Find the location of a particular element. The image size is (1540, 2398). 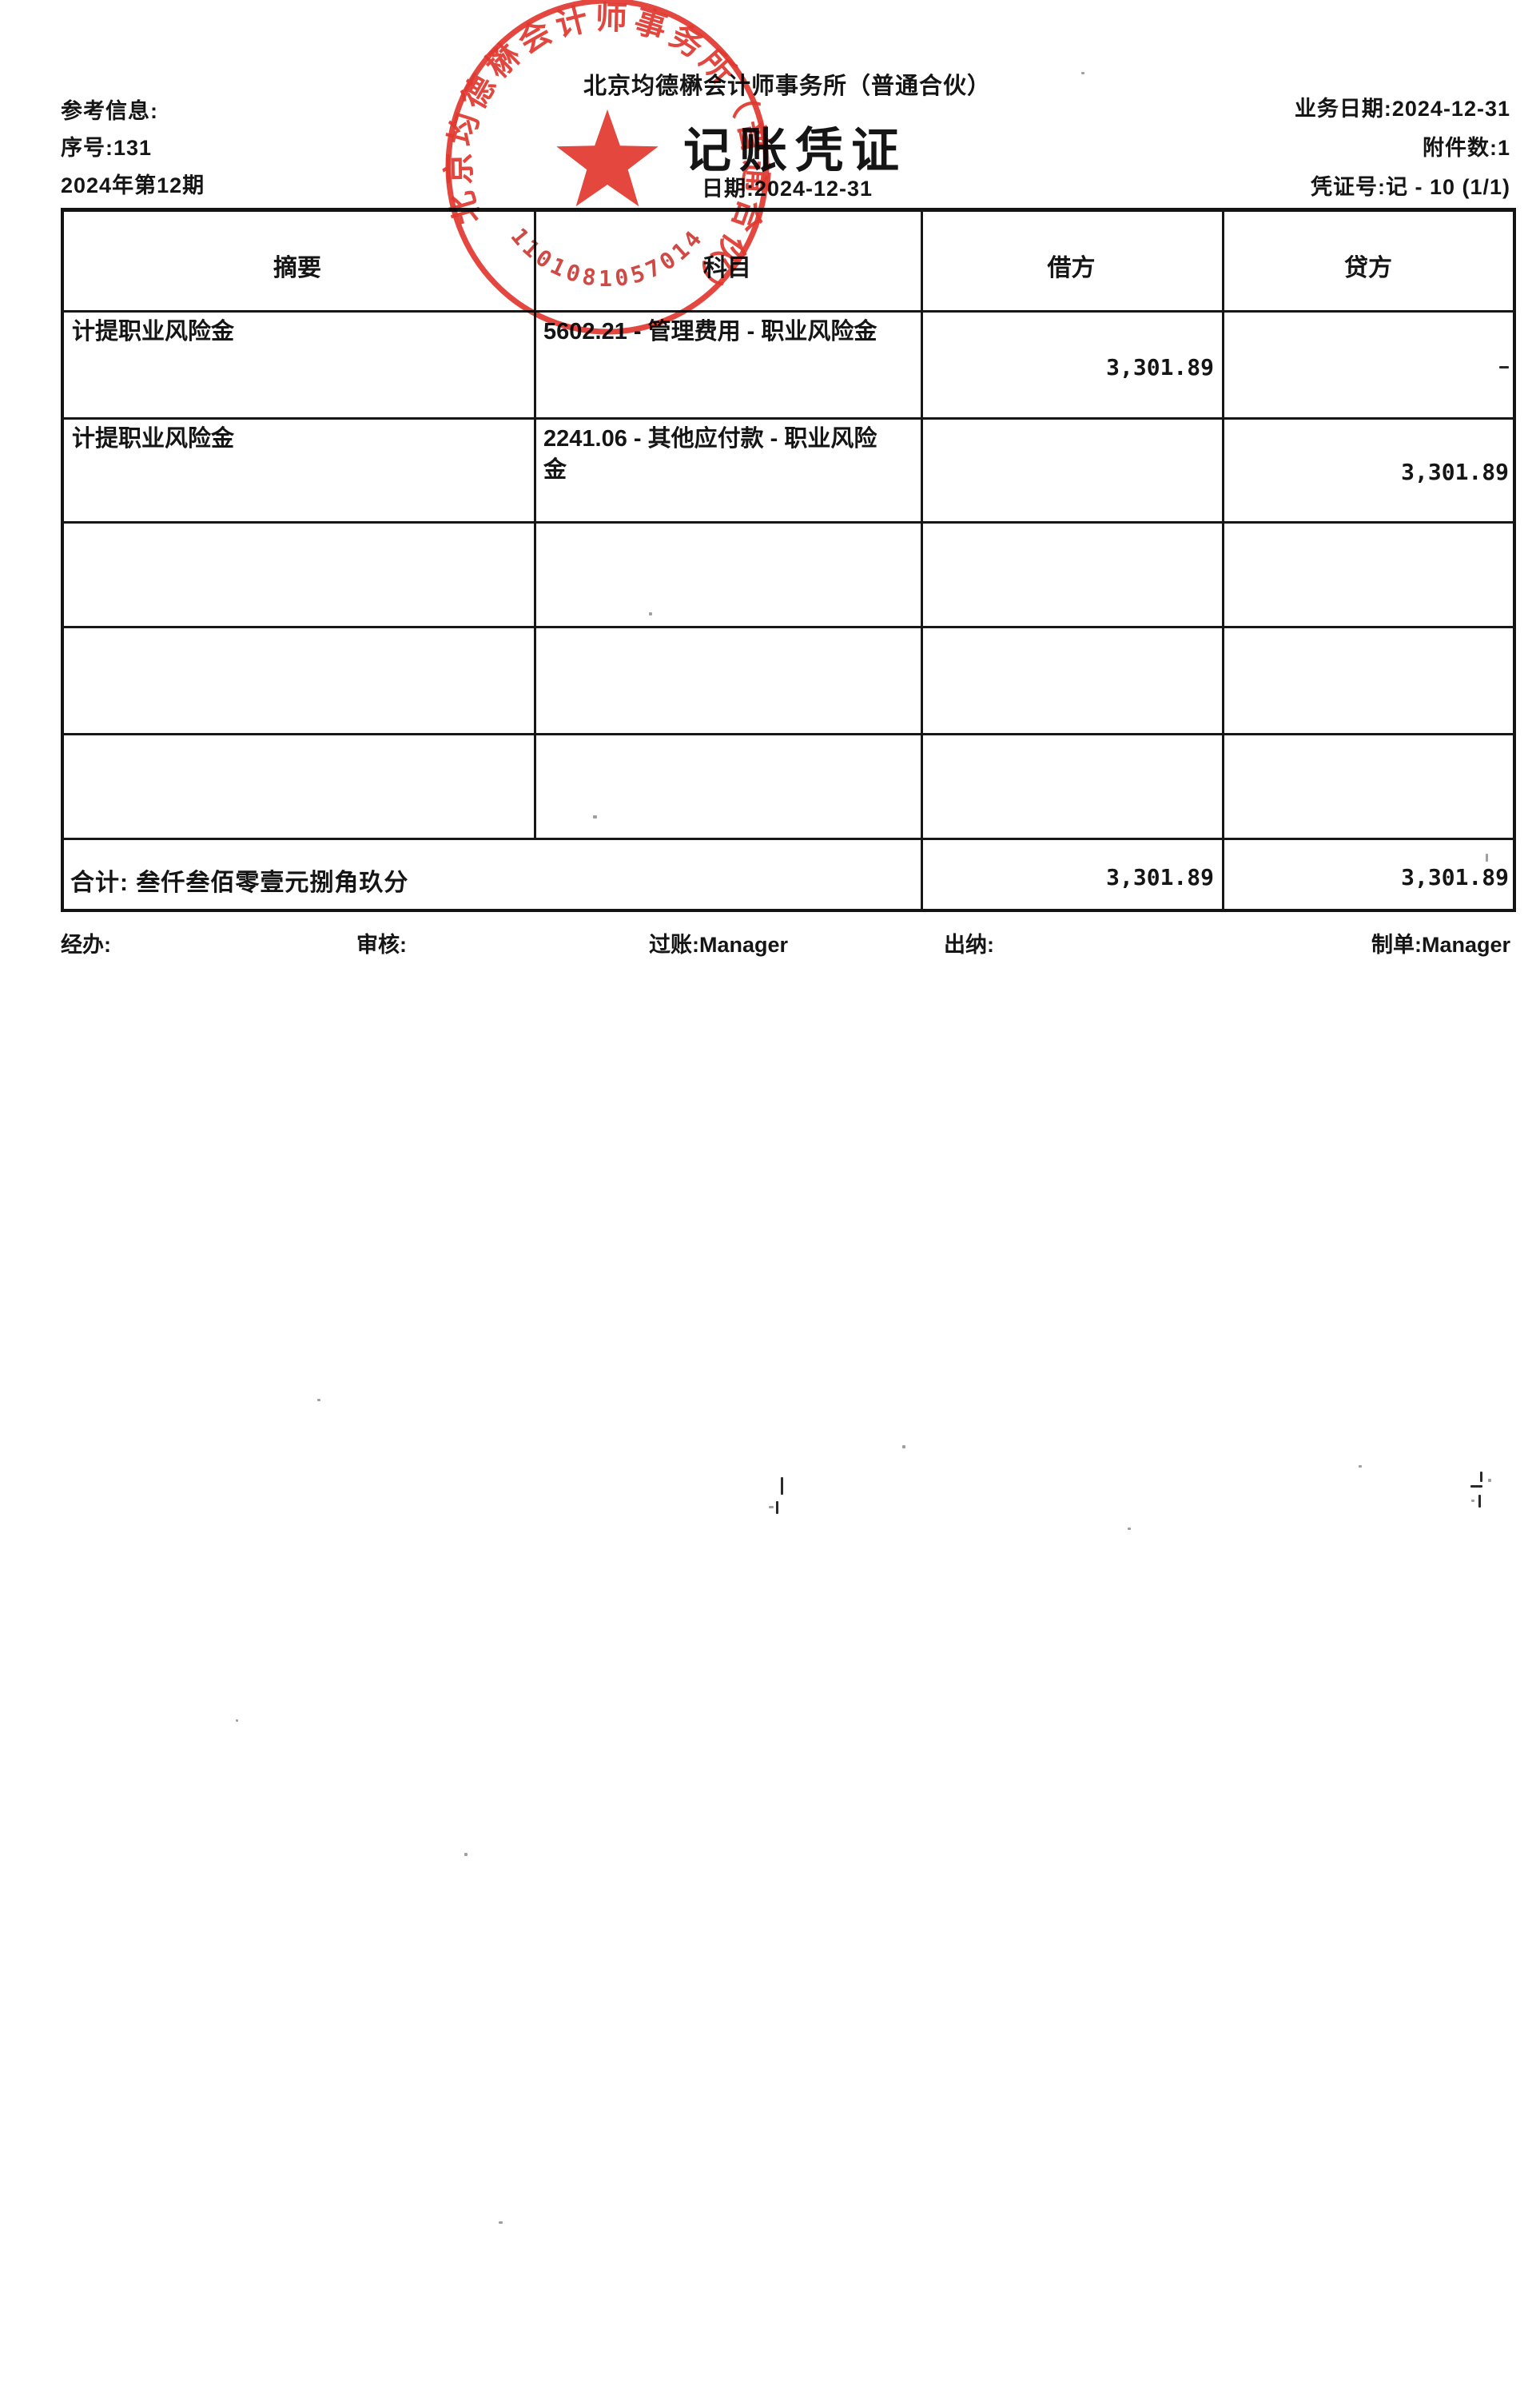

footer-posted-by: 过账:Manager is located at coordinates (719, 945).